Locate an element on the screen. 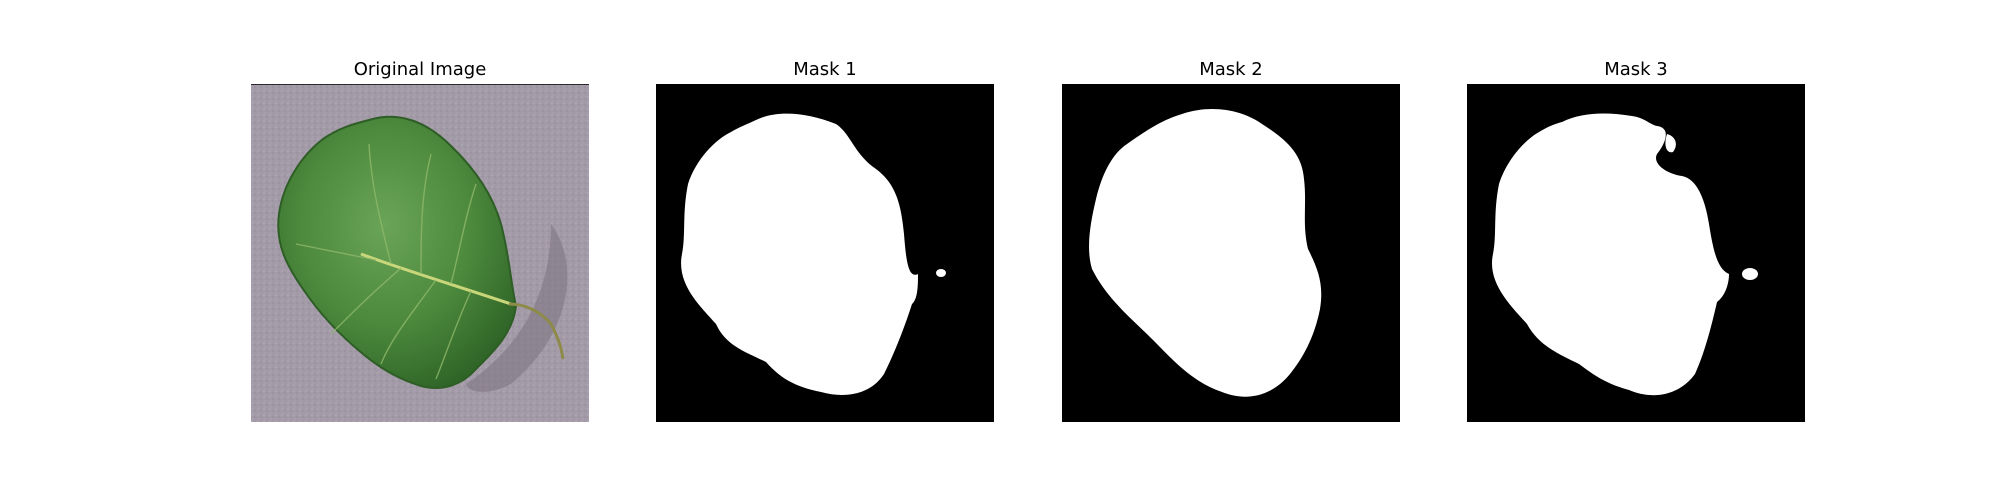  panel-title-original-image: Original Image is located at coordinates (420, 69).